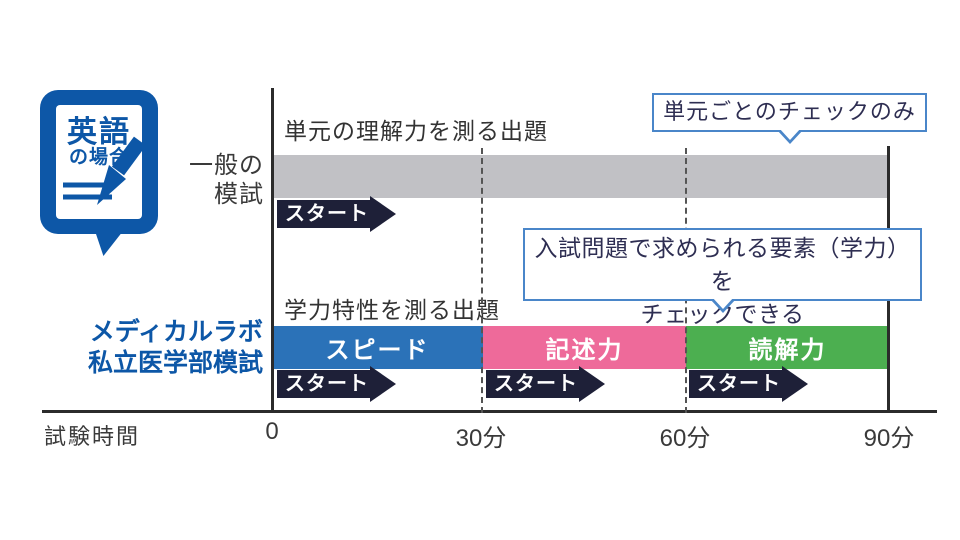 The height and width of the screenshot is (540, 960). Describe the element at coordinates (722, 264) in the screenshot. I see `medical-callout-line1: 入試問題で求められる要素（学力）を` at that location.